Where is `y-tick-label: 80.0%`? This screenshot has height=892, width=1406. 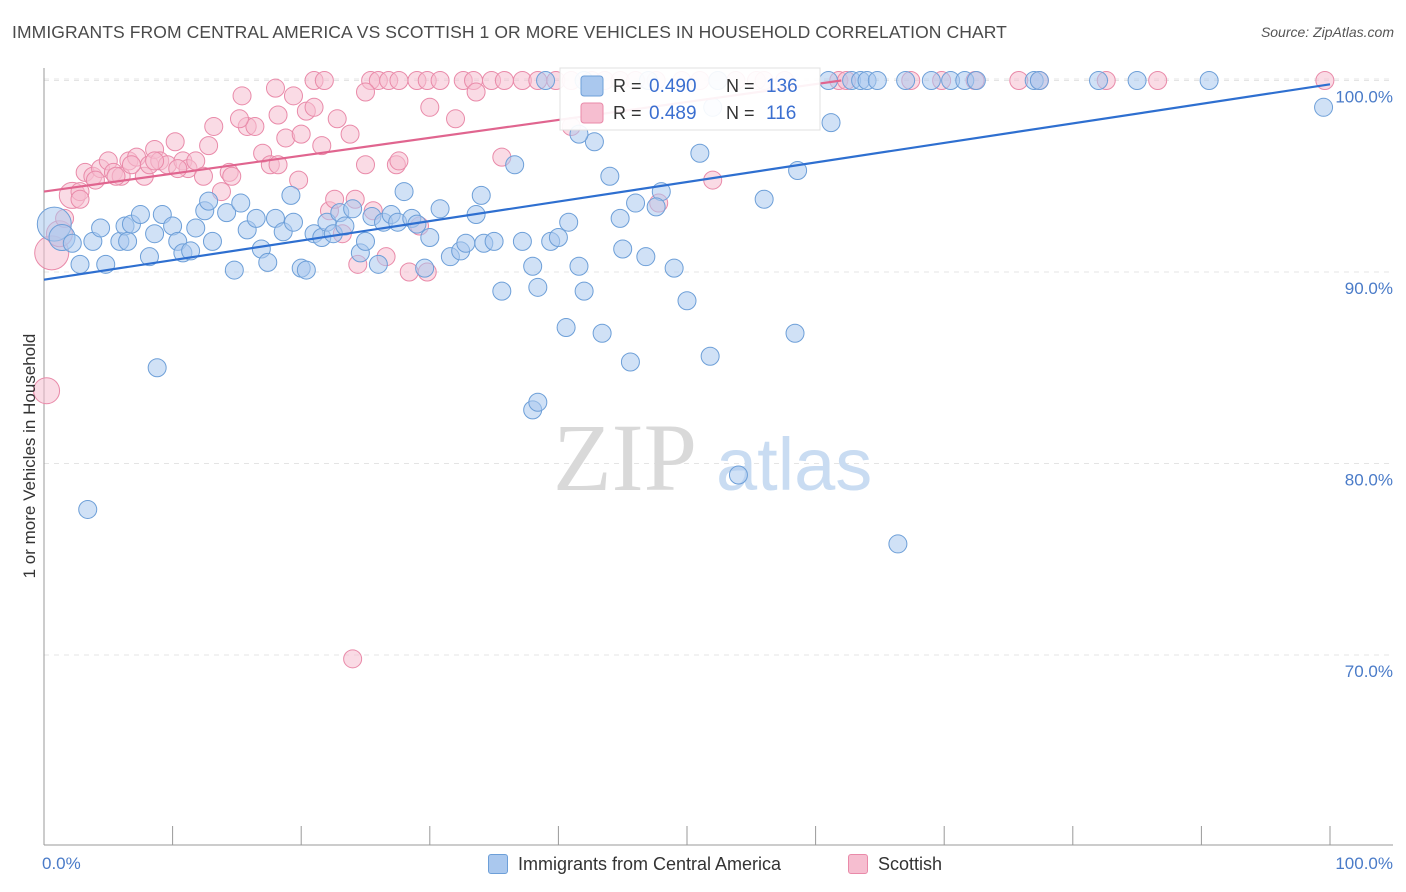 y-tick-label: 80.0% is located at coordinates (1369, 480).